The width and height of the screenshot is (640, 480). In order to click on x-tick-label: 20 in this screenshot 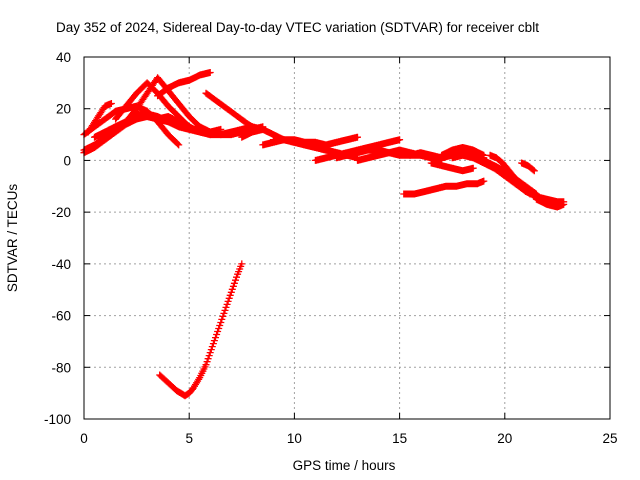, I will do `click(504, 438)`.